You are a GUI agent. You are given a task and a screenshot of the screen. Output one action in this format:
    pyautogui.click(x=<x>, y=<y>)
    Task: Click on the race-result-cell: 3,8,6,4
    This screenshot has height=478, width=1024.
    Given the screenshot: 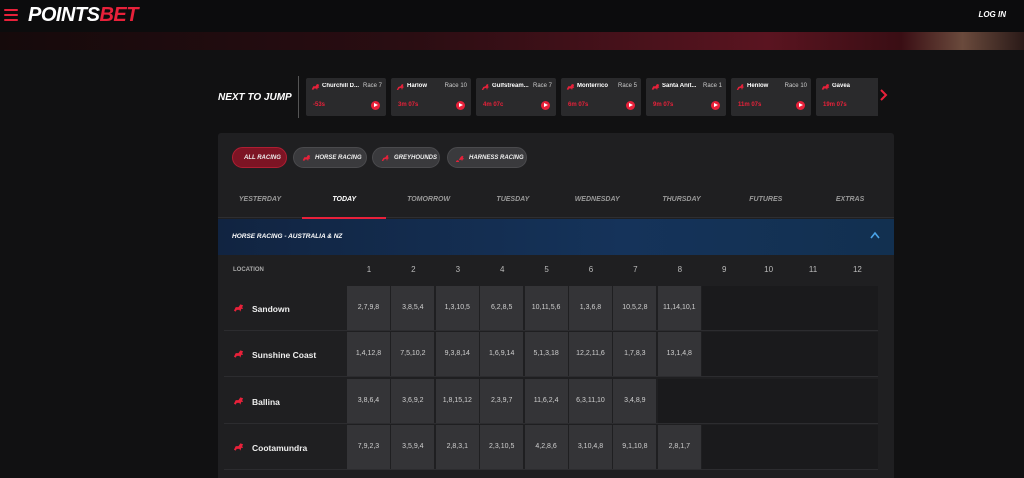 What is the action you would take?
    pyautogui.click(x=368, y=400)
    